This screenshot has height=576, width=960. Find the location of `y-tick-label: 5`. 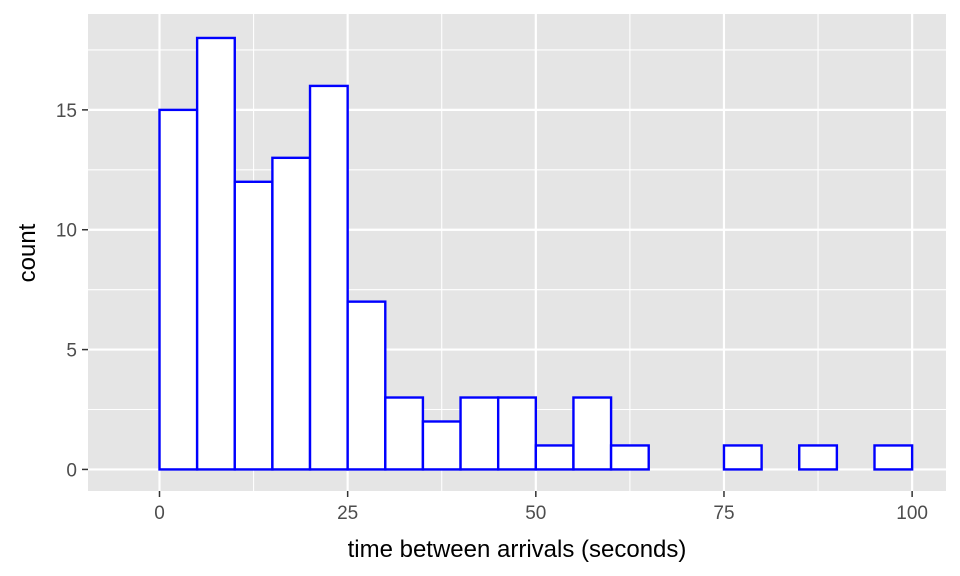

y-tick-label: 5 is located at coordinates (71, 351).